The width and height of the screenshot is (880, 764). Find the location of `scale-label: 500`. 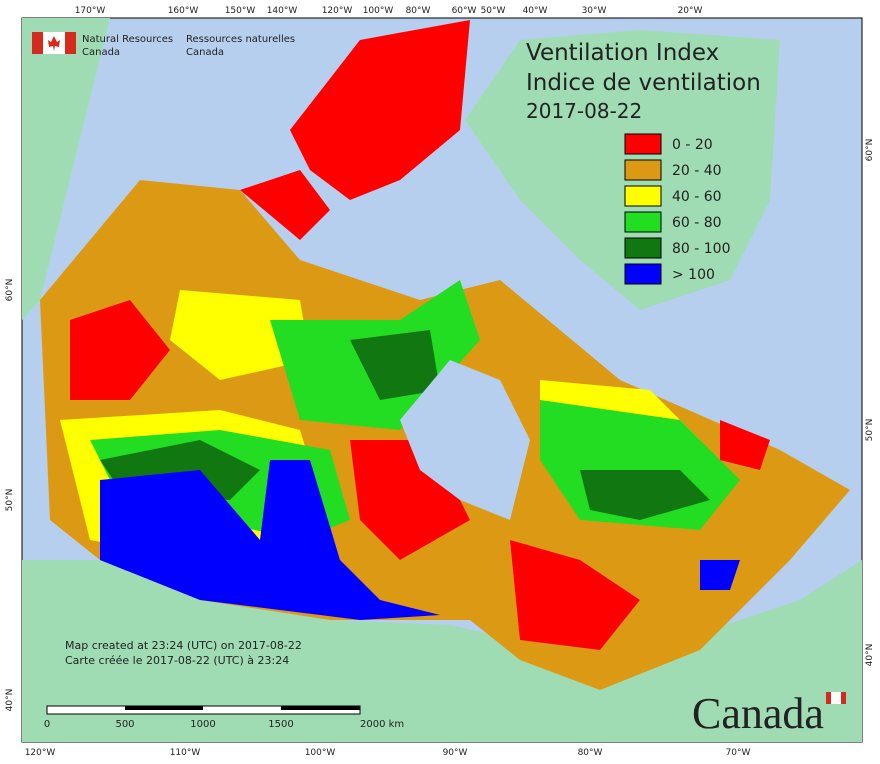

scale-label: 500 is located at coordinates (124, 724).